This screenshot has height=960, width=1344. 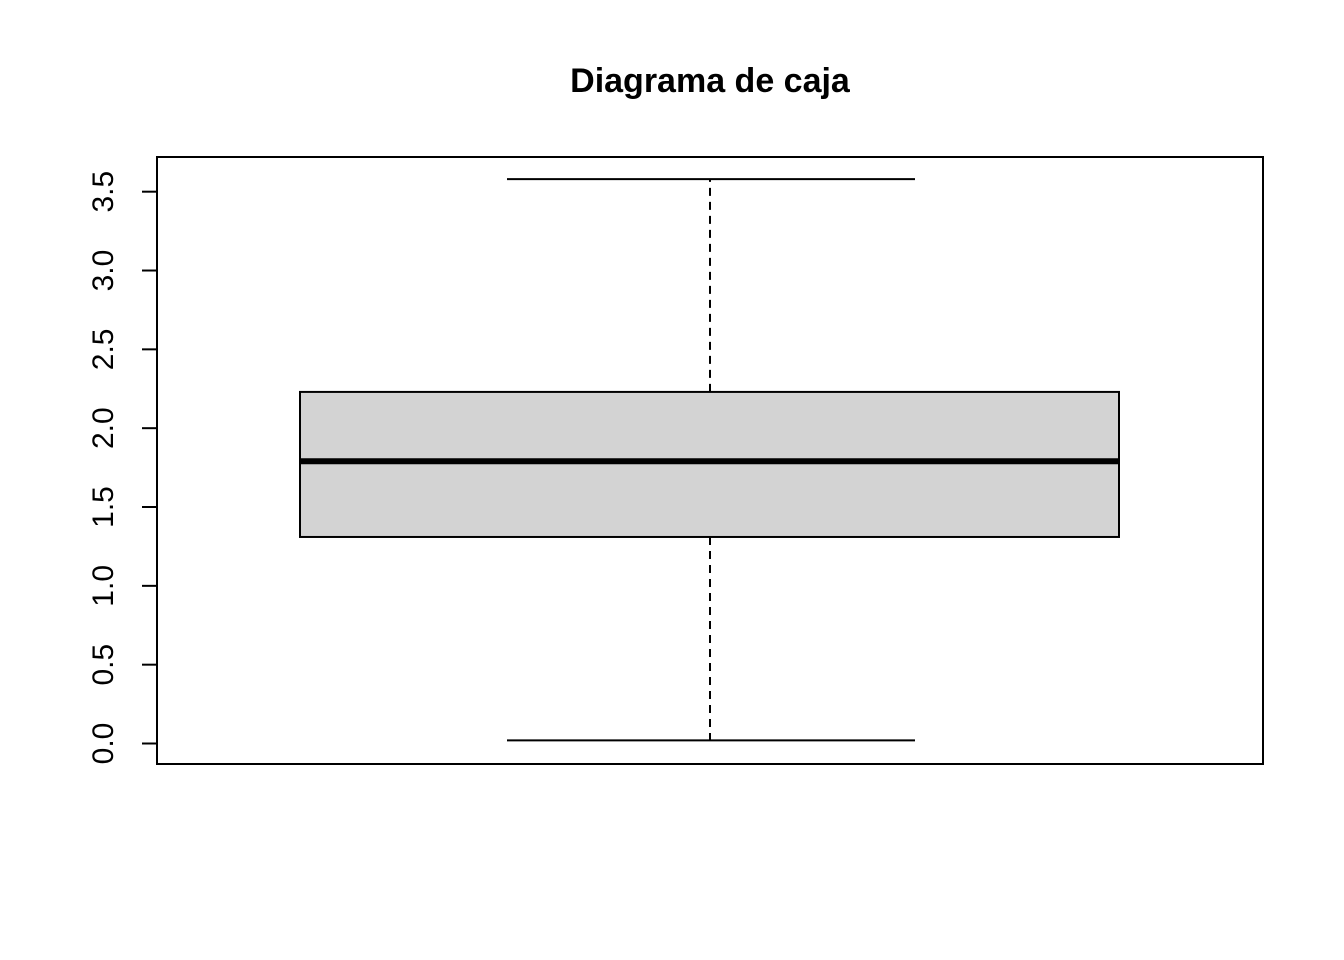 What do you see at coordinates (103, 349) in the screenshot?
I see `y-tick-label: 2.5` at bounding box center [103, 349].